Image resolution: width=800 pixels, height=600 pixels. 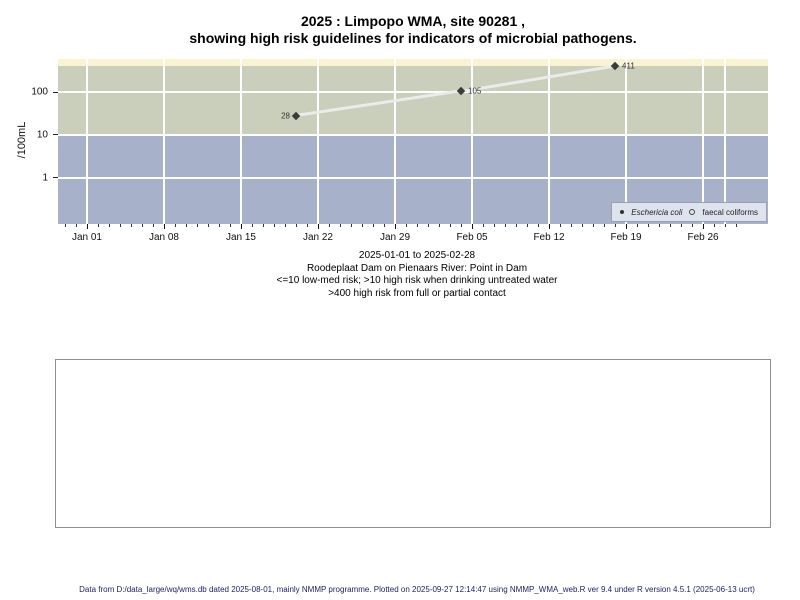 I want to click on ecoli-marker-icon, so click(x=622, y=212).